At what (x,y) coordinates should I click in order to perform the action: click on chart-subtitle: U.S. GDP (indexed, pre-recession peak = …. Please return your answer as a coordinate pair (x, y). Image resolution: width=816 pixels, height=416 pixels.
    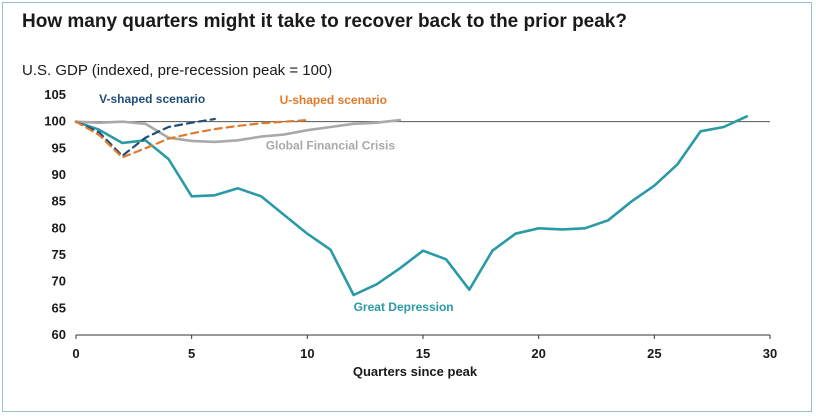
    Looking at the image, I should click on (177, 70).